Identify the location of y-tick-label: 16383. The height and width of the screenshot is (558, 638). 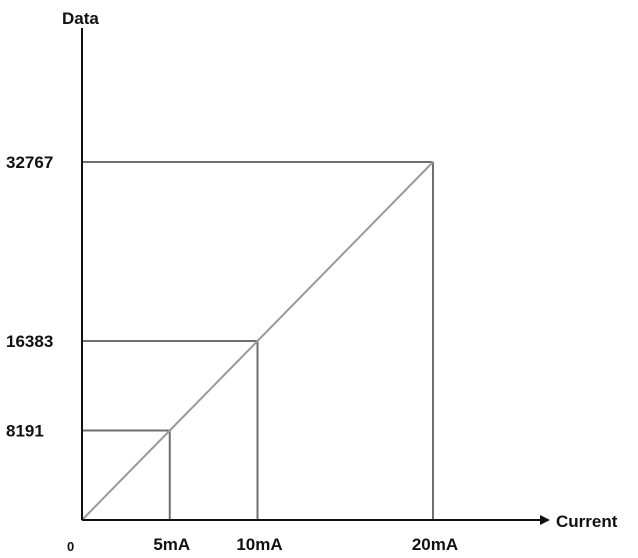
(29, 341).